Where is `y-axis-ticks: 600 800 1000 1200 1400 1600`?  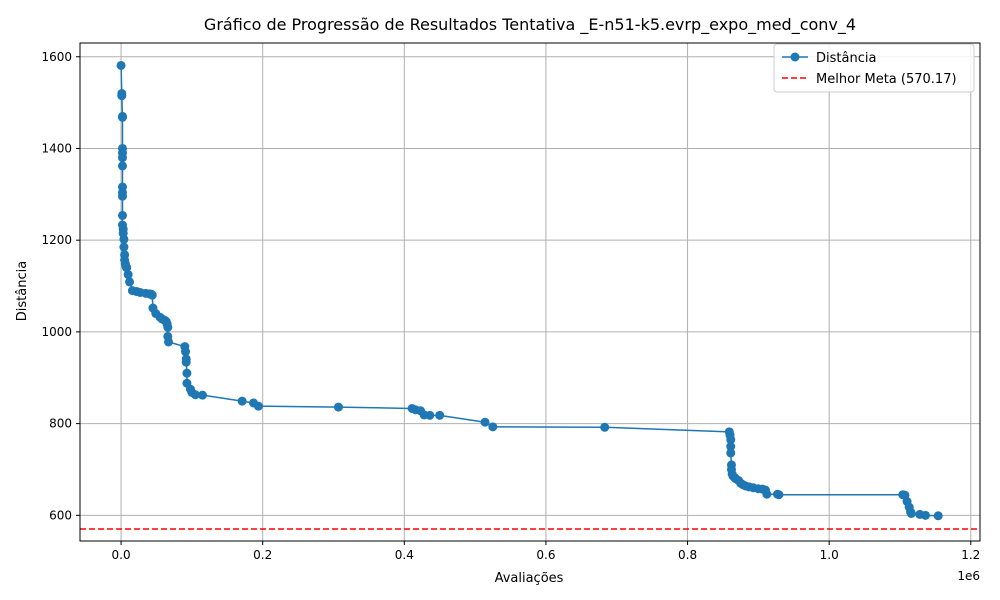 y-axis-ticks: 600 800 1000 1200 1400 1600 is located at coordinates (60, 286).